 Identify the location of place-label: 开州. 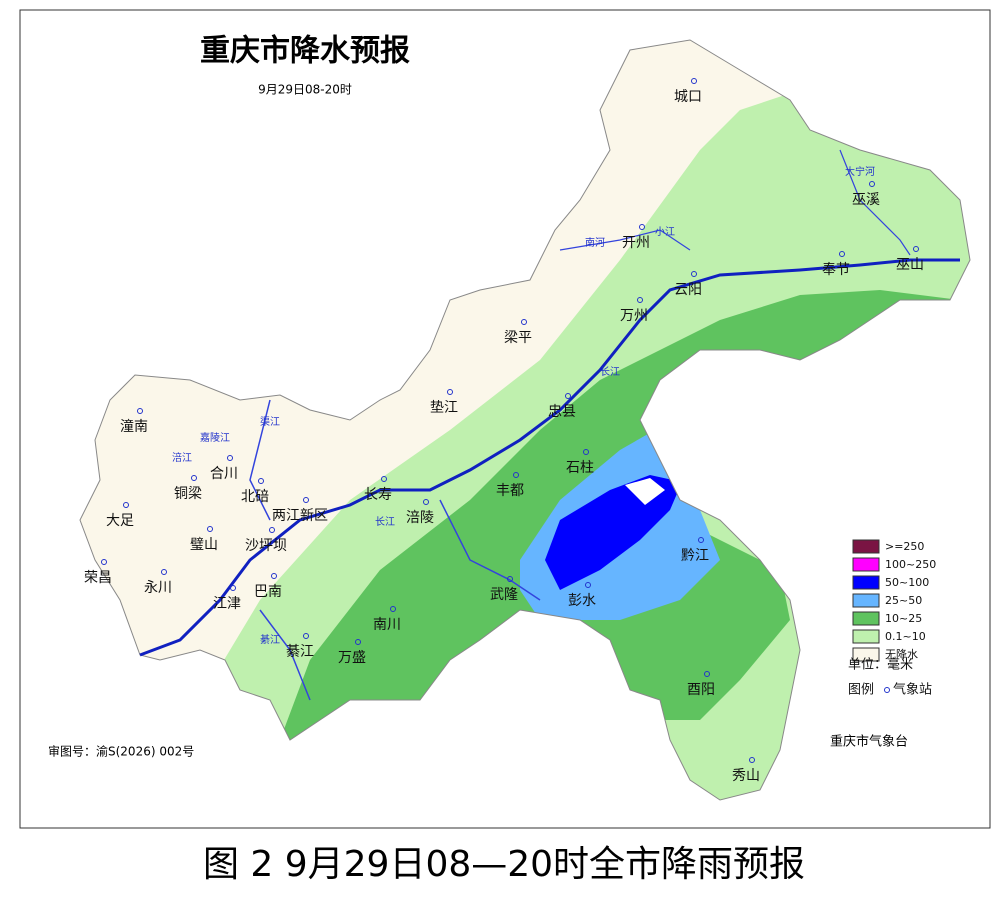
(636, 243).